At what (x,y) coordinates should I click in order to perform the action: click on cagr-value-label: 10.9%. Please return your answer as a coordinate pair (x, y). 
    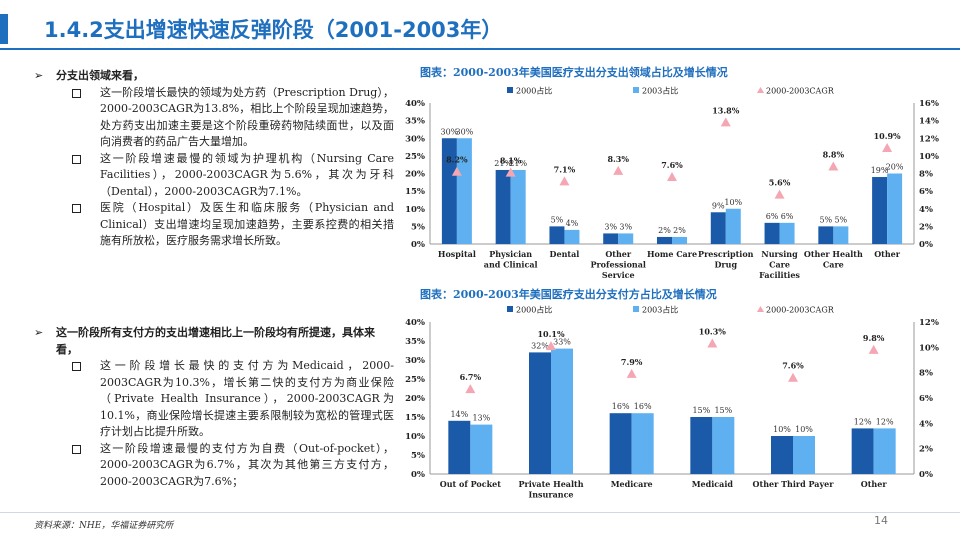
    Looking at the image, I should click on (887, 136).